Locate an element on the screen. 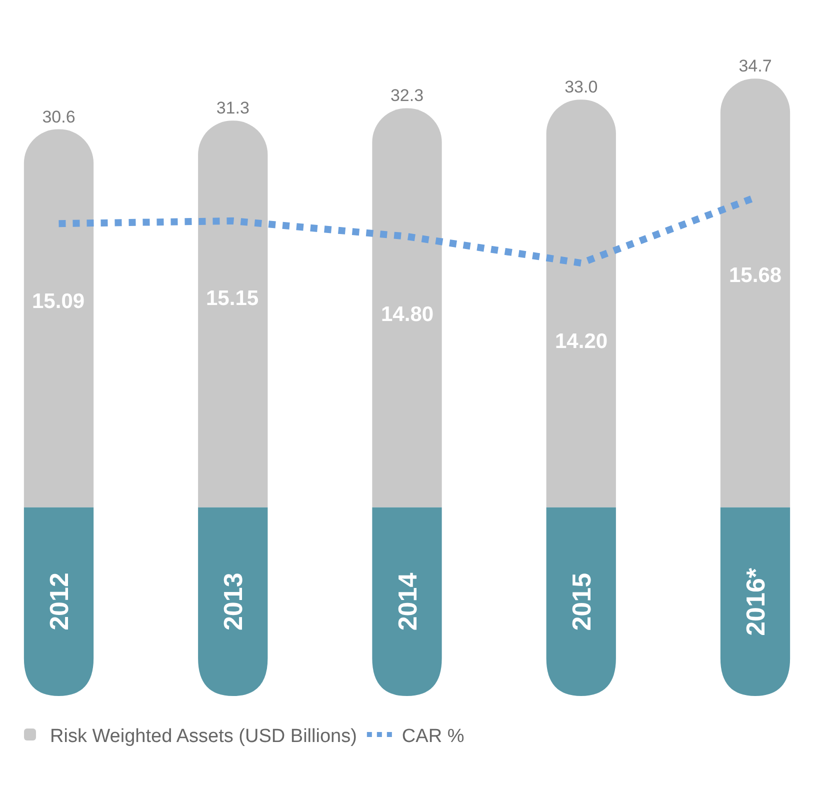 The image size is (814, 806). x-tick-label: 2014 is located at coordinates (407, 601).